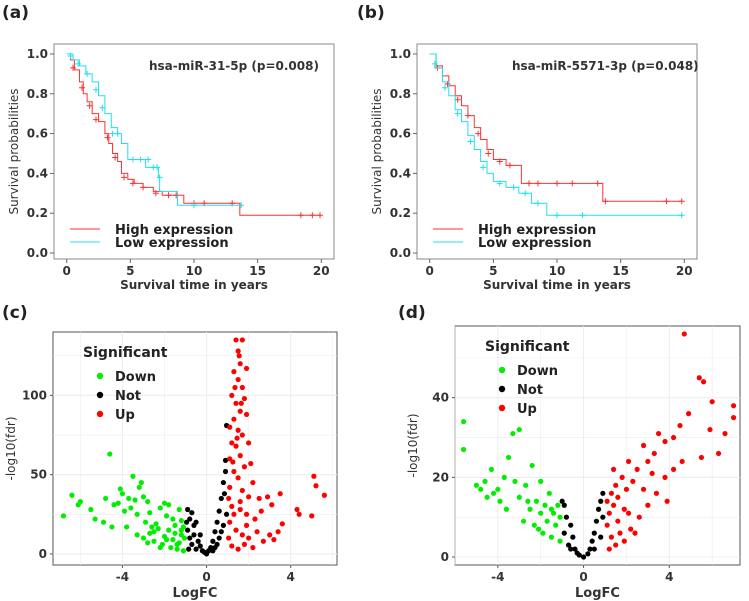 This screenshot has width=749, height=601. Describe the element at coordinates (445, 557) in the screenshot. I see `y-tick-label: 0` at that location.